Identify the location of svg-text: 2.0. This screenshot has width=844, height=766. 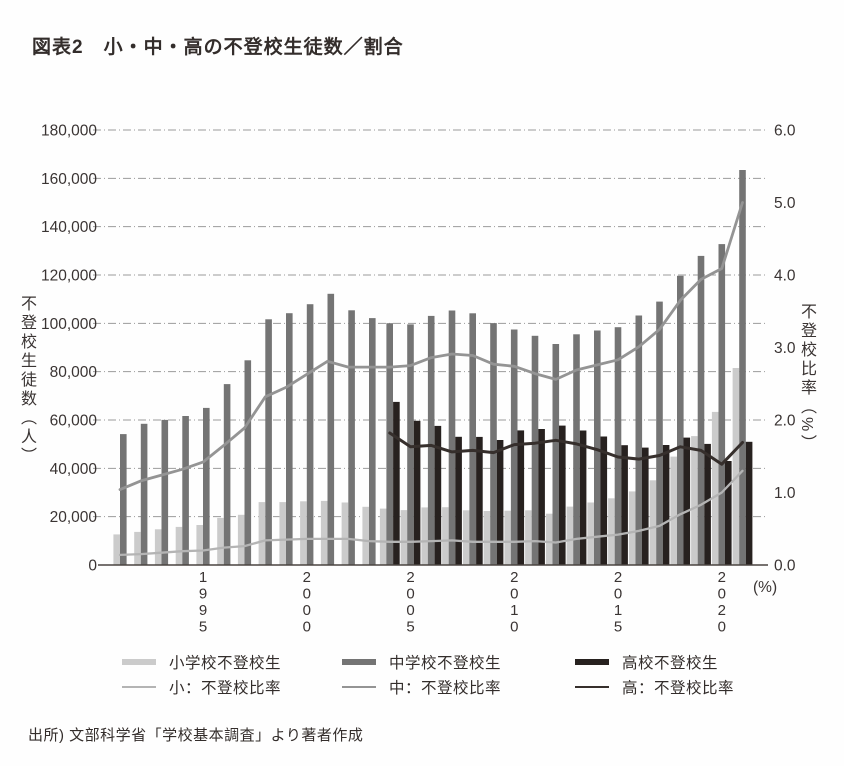
(785, 421).